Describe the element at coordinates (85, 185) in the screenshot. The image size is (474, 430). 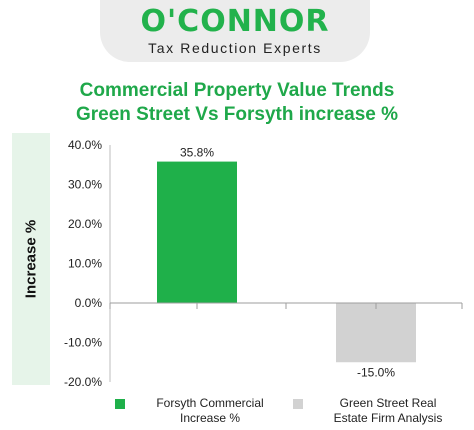
I see `y-tick-label: 30.0%` at that location.